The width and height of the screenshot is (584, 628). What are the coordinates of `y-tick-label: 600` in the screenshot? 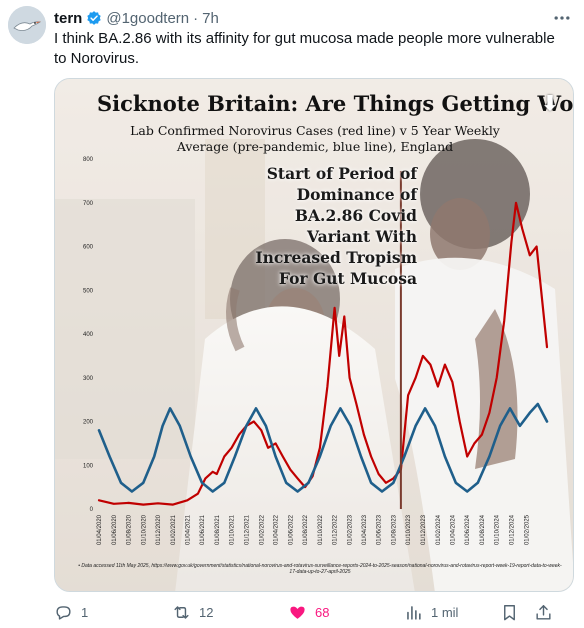 It's located at (88, 248).